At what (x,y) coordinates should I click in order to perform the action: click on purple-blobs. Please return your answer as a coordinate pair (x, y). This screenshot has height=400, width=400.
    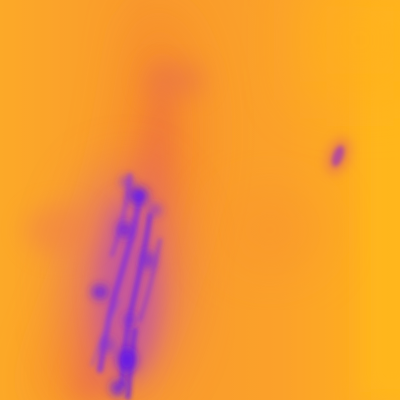
    Looking at the image, I should click on (126, 286).